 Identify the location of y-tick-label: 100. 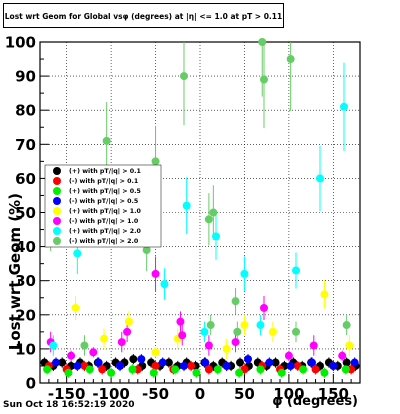
(20, 43).